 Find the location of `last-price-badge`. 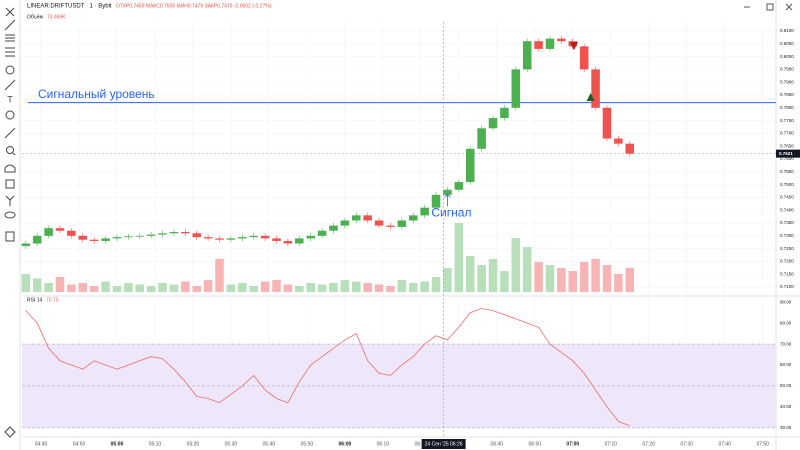

last-price-badge is located at coordinates (788, 153).